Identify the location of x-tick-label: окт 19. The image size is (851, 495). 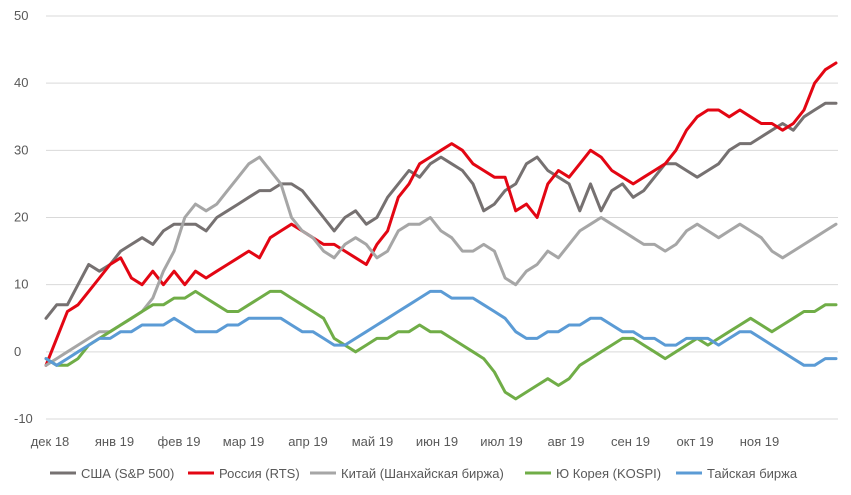
(694, 441).